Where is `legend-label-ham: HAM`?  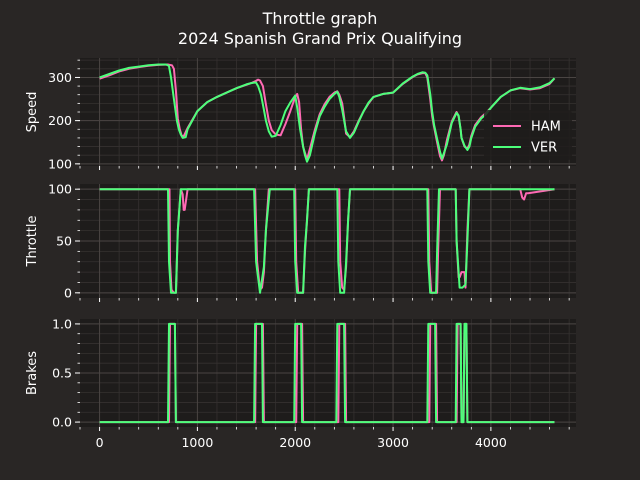 legend-label-ham: HAM is located at coordinates (546, 127).